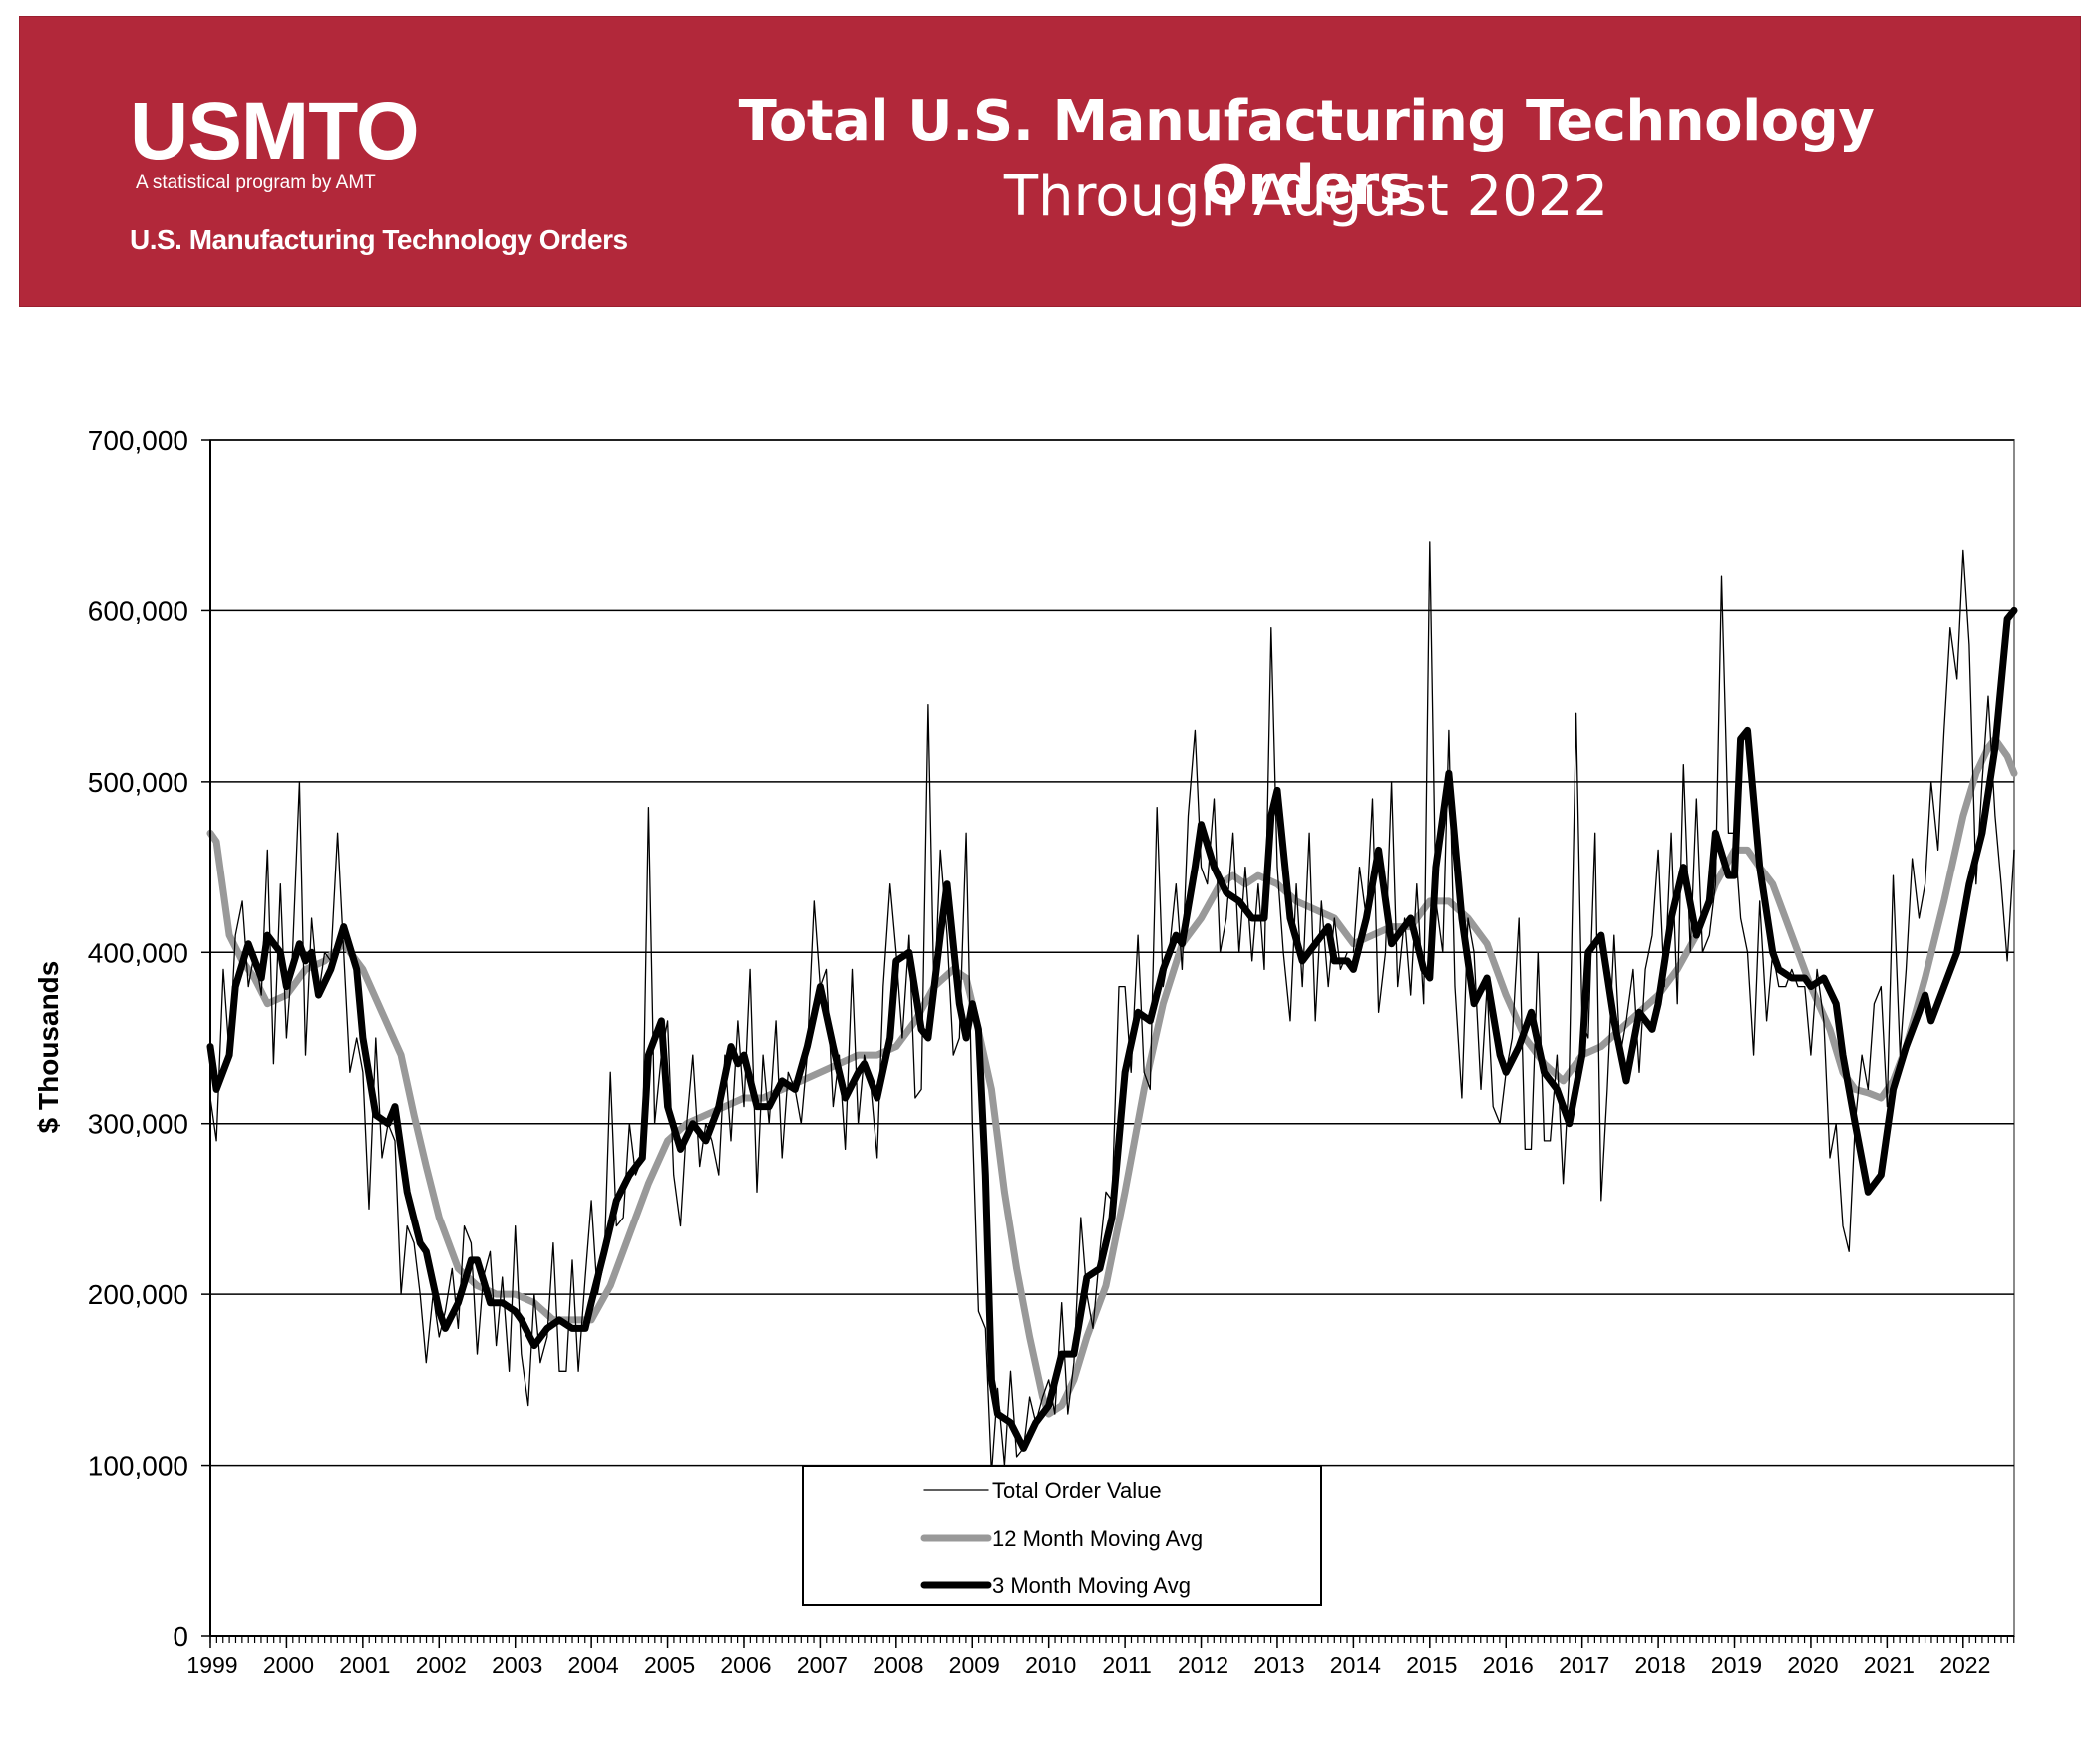 The height and width of the screenshot is (1743, 2100). Describe the element at coordinates (1306, 197) in the screenshot. I see `page-subtitle: Through August 2022` at that location.